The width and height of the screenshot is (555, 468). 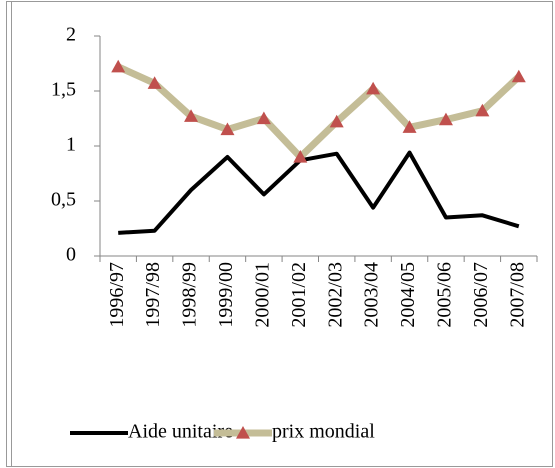 I want to click on x-tick-label: 2003/04, so click(x=372, y=295).